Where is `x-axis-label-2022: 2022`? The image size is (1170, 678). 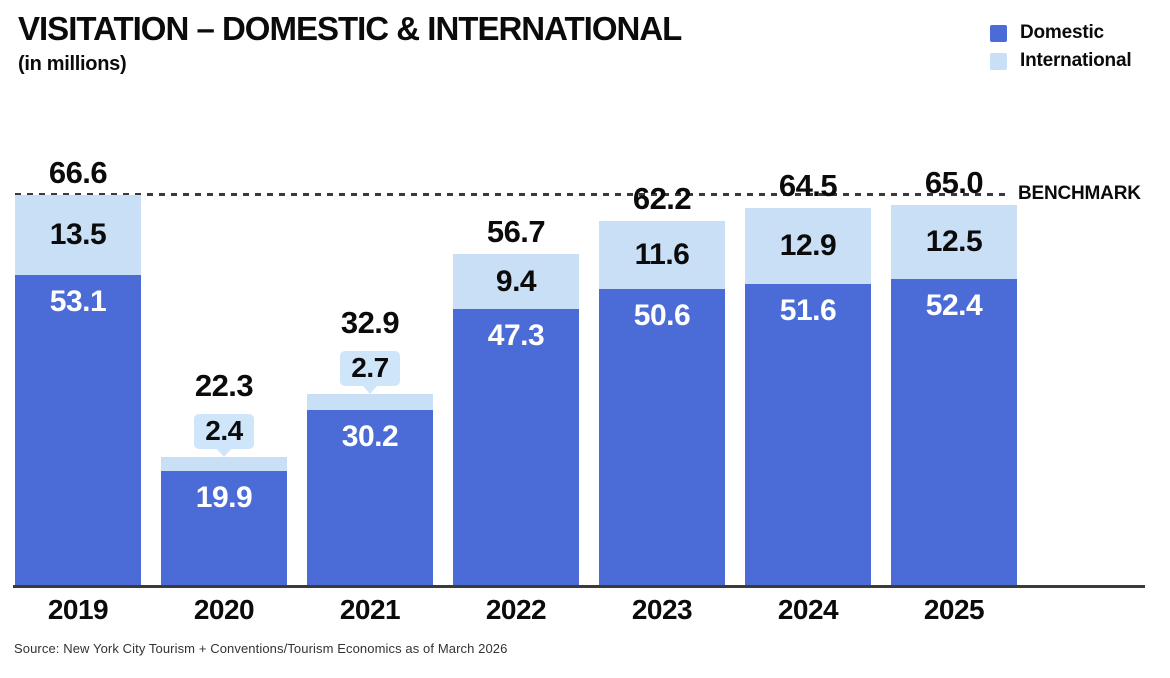 x-axis-label-2022: 2022 is located at coordinates (516, 609).